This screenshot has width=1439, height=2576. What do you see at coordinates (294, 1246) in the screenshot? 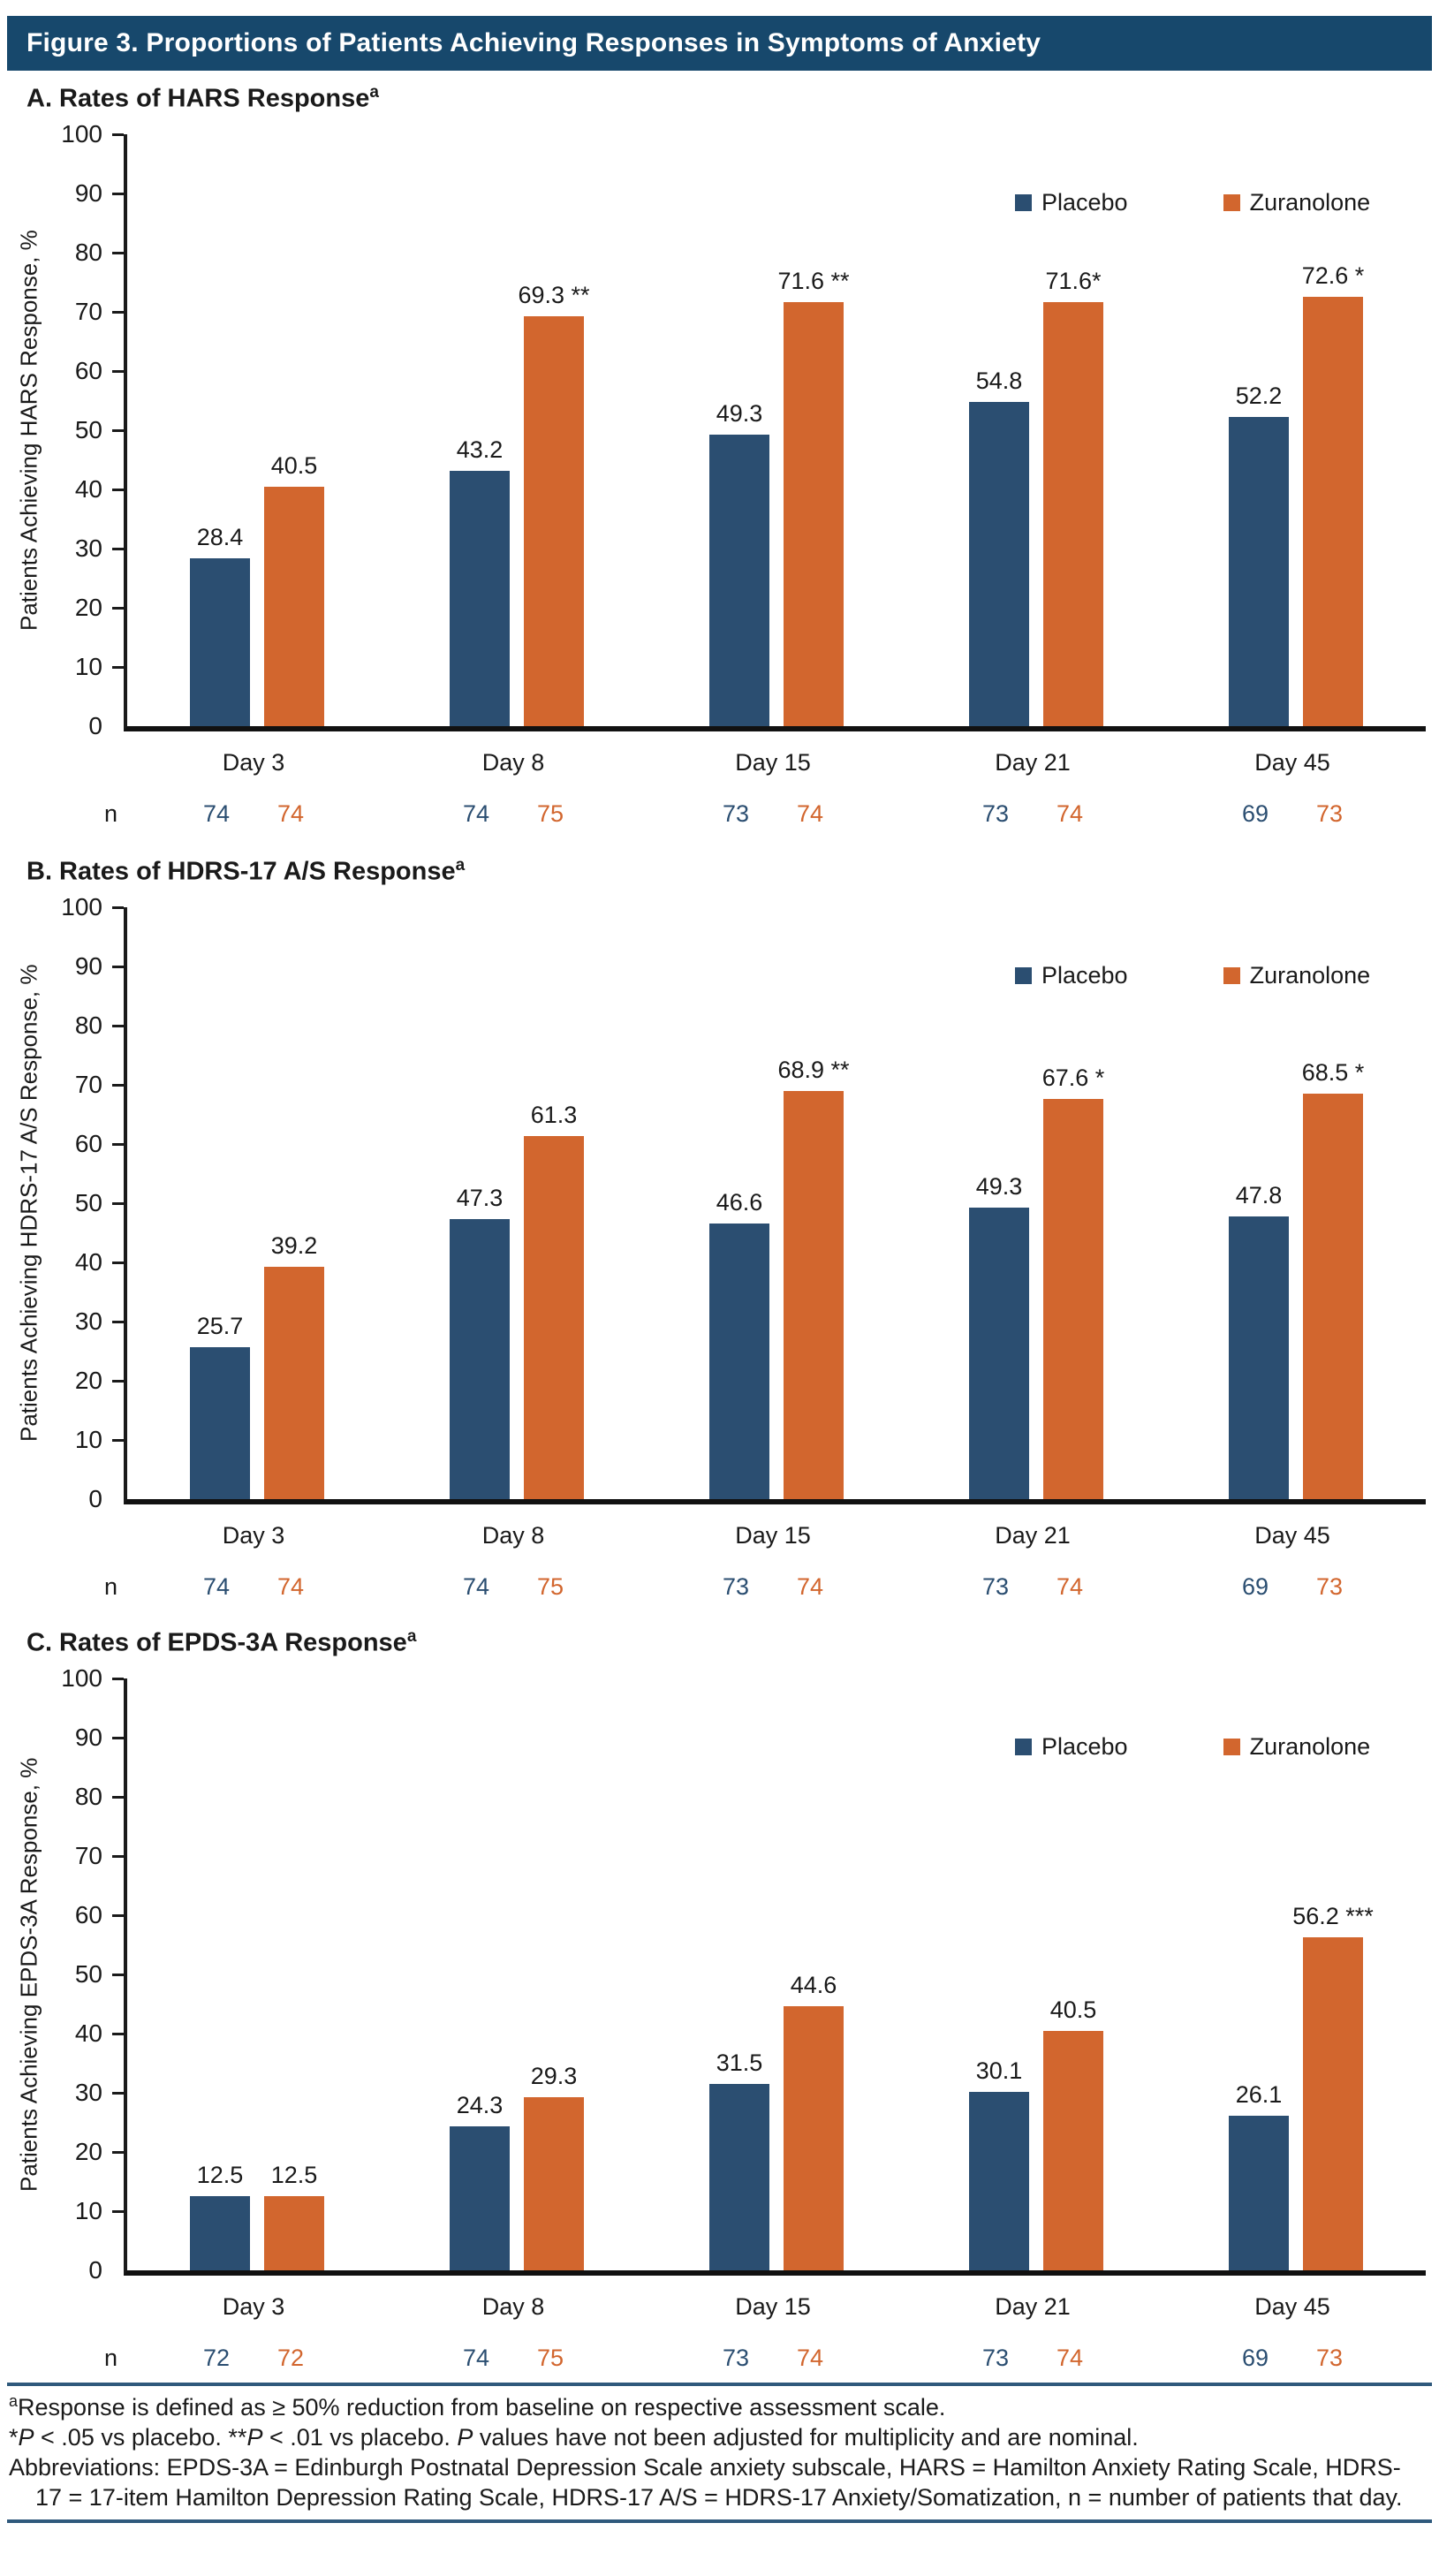
I see `bar-value-label: 39.2` at bounding box center [294, 1246].